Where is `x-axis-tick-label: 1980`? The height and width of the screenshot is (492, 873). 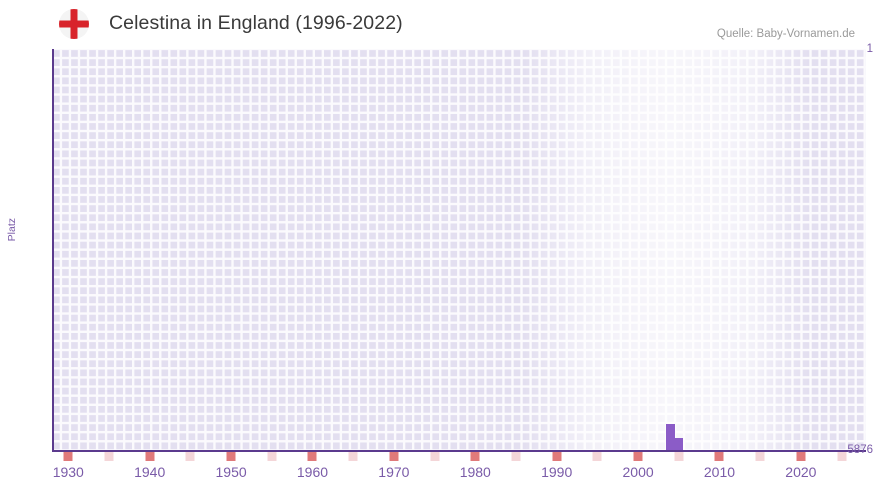 x-axis-tick-label: 1980 is located at coordinates (475, 472).